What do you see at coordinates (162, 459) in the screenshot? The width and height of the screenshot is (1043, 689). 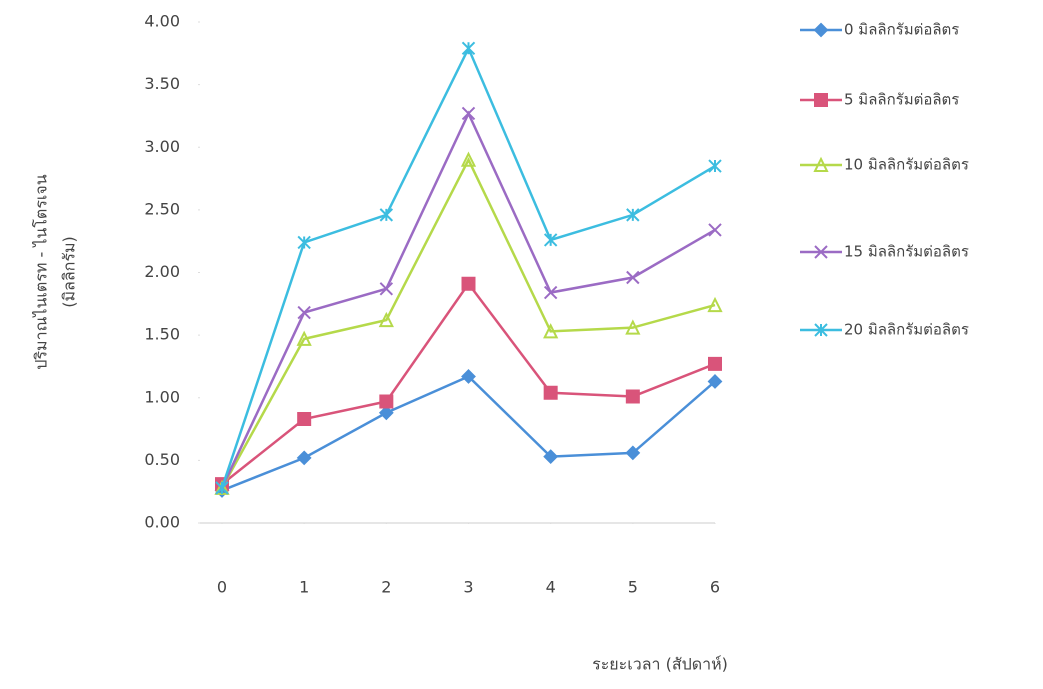 I see `y-tick-label: 0.50` at bounding box center [162, 459].